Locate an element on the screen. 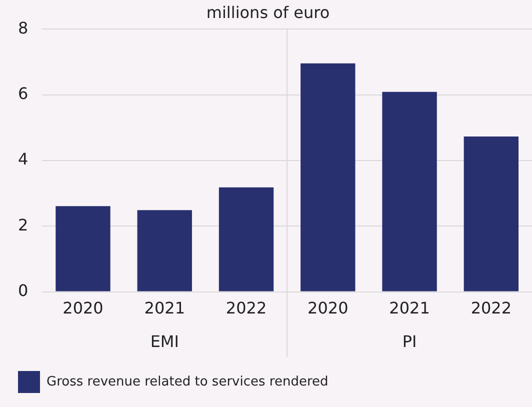  y-tick-label: 6 is located at coordinates (23, 94).